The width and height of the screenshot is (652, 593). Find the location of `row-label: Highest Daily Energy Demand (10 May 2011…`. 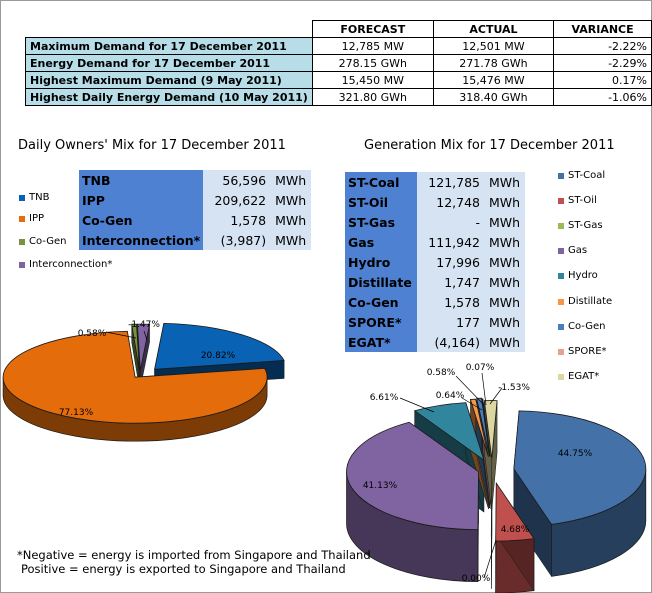

row-label: Highest Daily Energy Demand (10 May 2011… is located at coordinates (169, 97).